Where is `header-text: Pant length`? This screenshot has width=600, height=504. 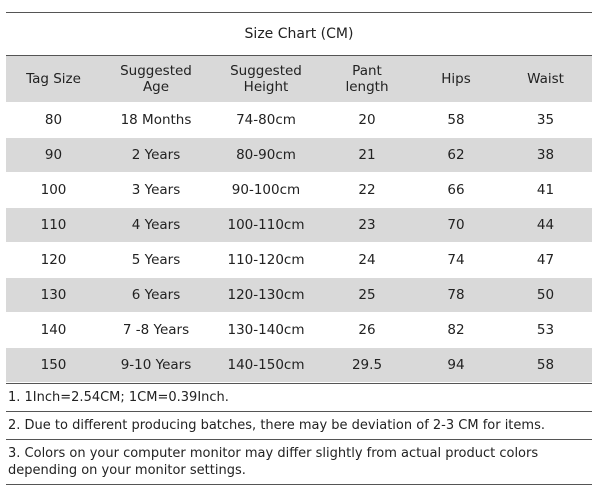
header-text: Pant length is located at coordinates (367, 79).